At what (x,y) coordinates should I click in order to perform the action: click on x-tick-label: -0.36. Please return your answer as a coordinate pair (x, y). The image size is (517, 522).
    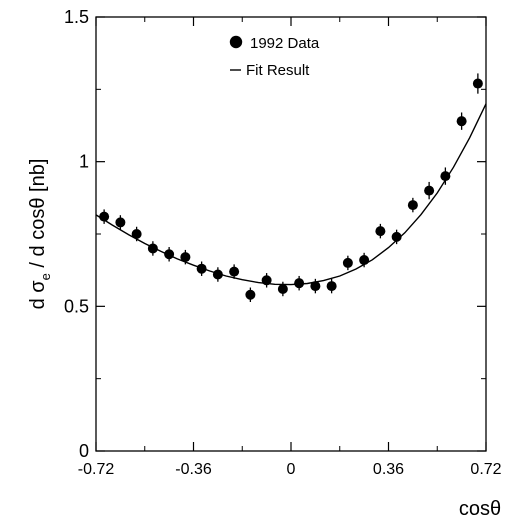
    Looking at the image, I should click on (193, 469).